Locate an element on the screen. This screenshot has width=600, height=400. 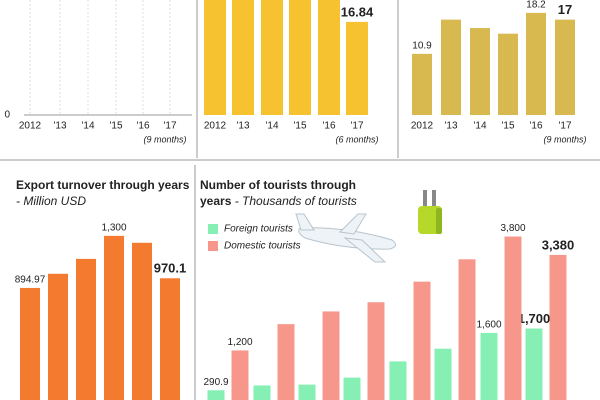
y-tick-label: 0 is located at coordinates (7, 115).